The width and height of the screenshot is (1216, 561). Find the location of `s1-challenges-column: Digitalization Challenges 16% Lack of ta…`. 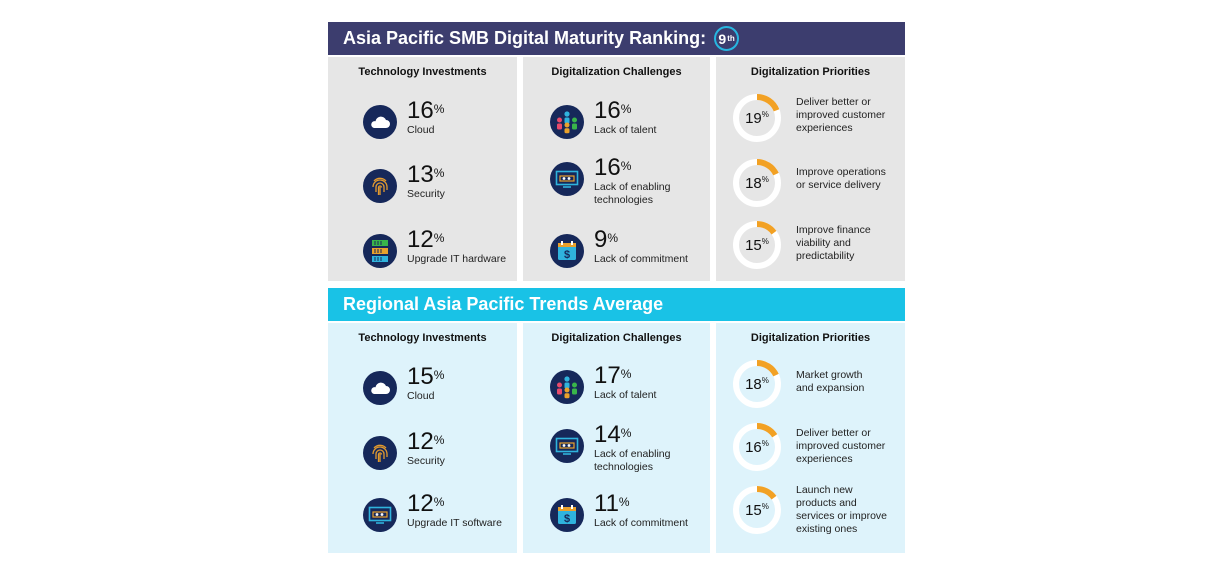

s1-challenges-column: Digitalization Challenges 16% Lack of ta… is located at coordinates (616, 169).